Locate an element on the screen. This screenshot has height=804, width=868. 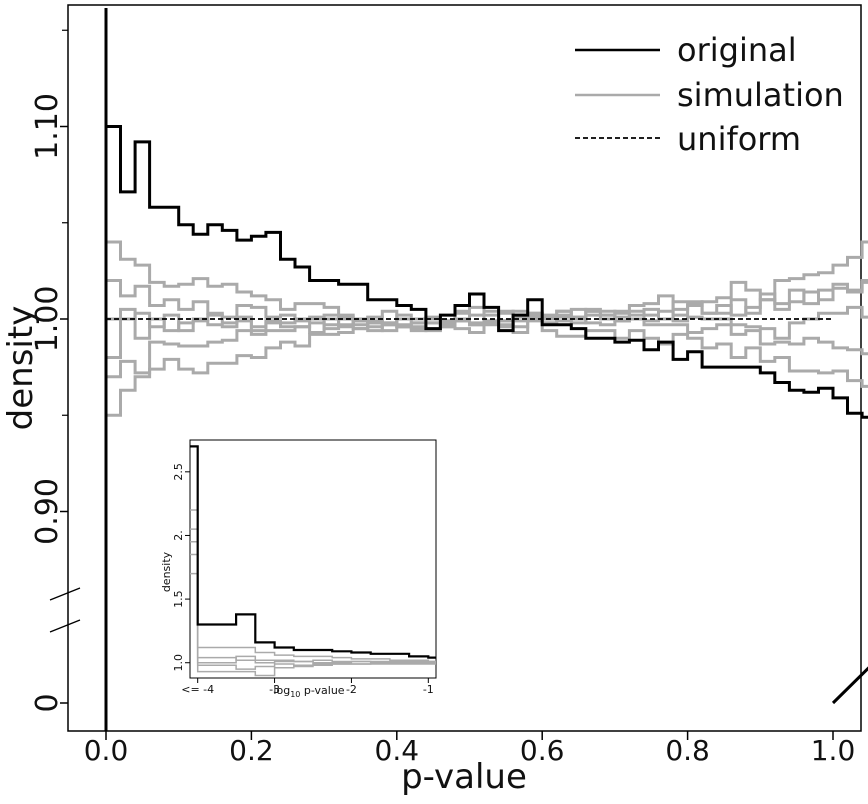
inset-x-label-log: log is located at coordinates (281, 690).